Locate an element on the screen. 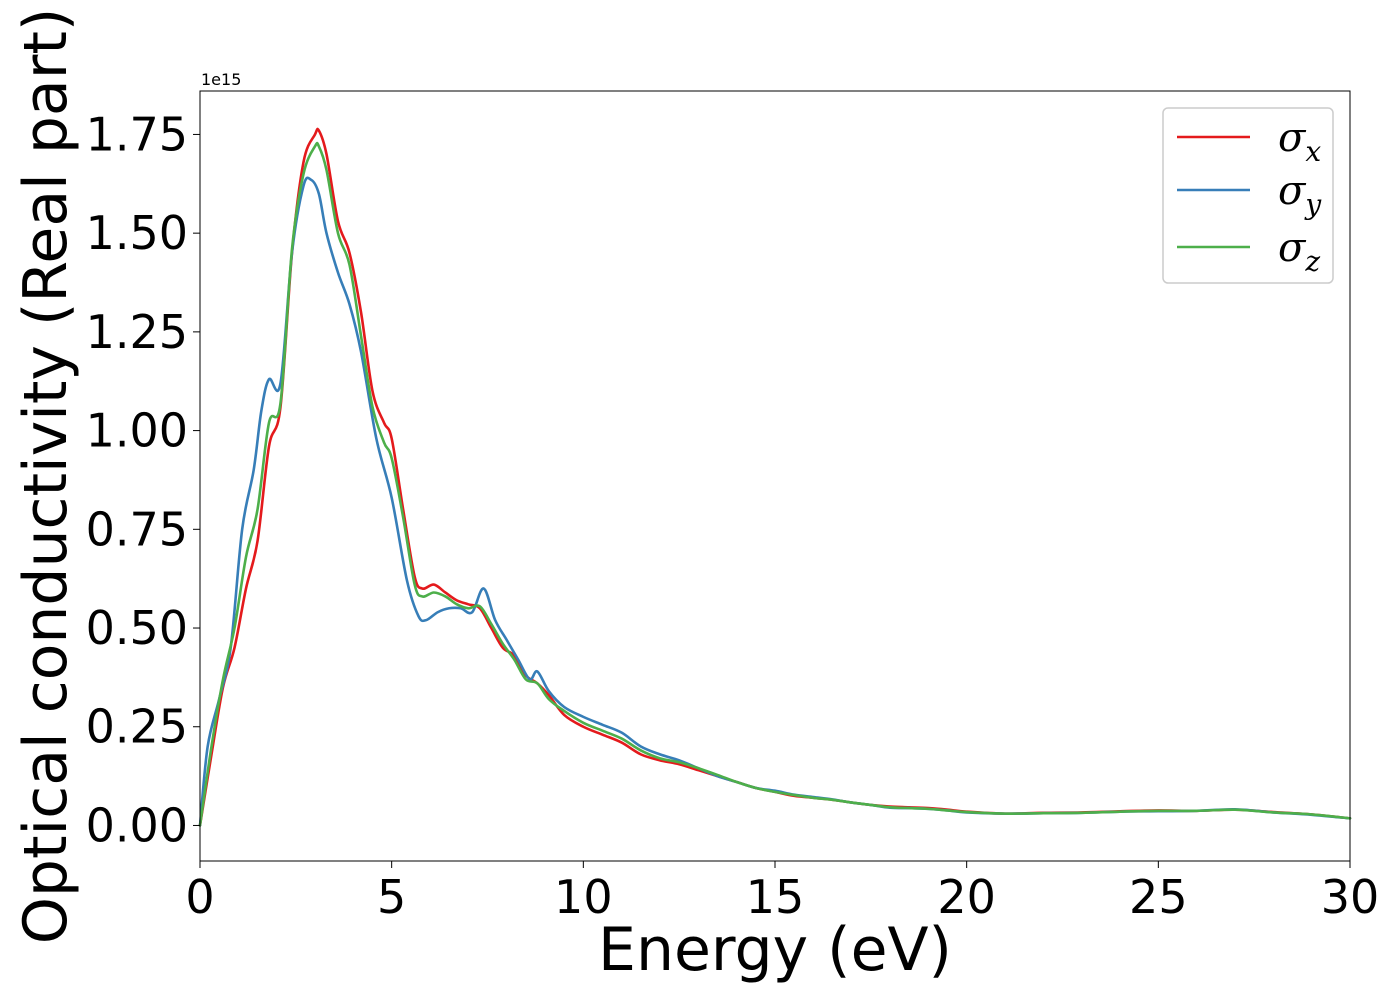 Image resolution: width=1400 pixels, height=1000 pixels. legend-label-z: σz is located at coordinates (1299, 251).